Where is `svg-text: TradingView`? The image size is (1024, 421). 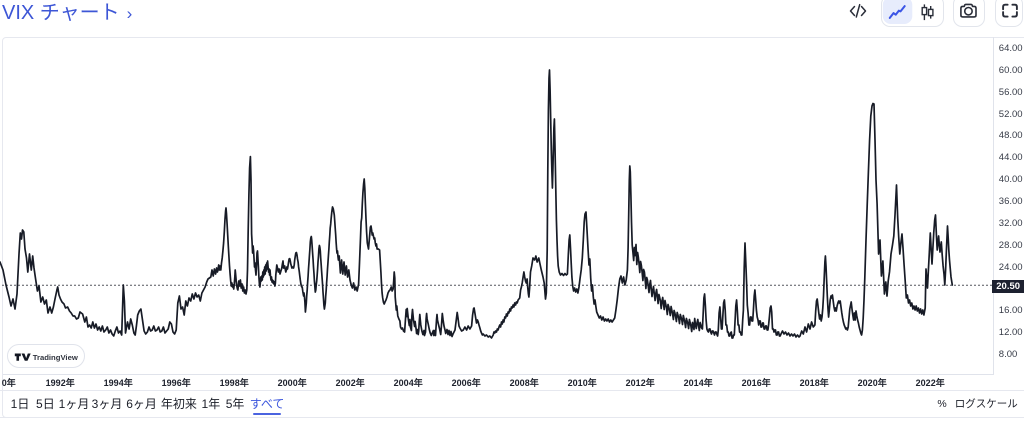 svg-text: TradingView is located at coordinates (55, 358).